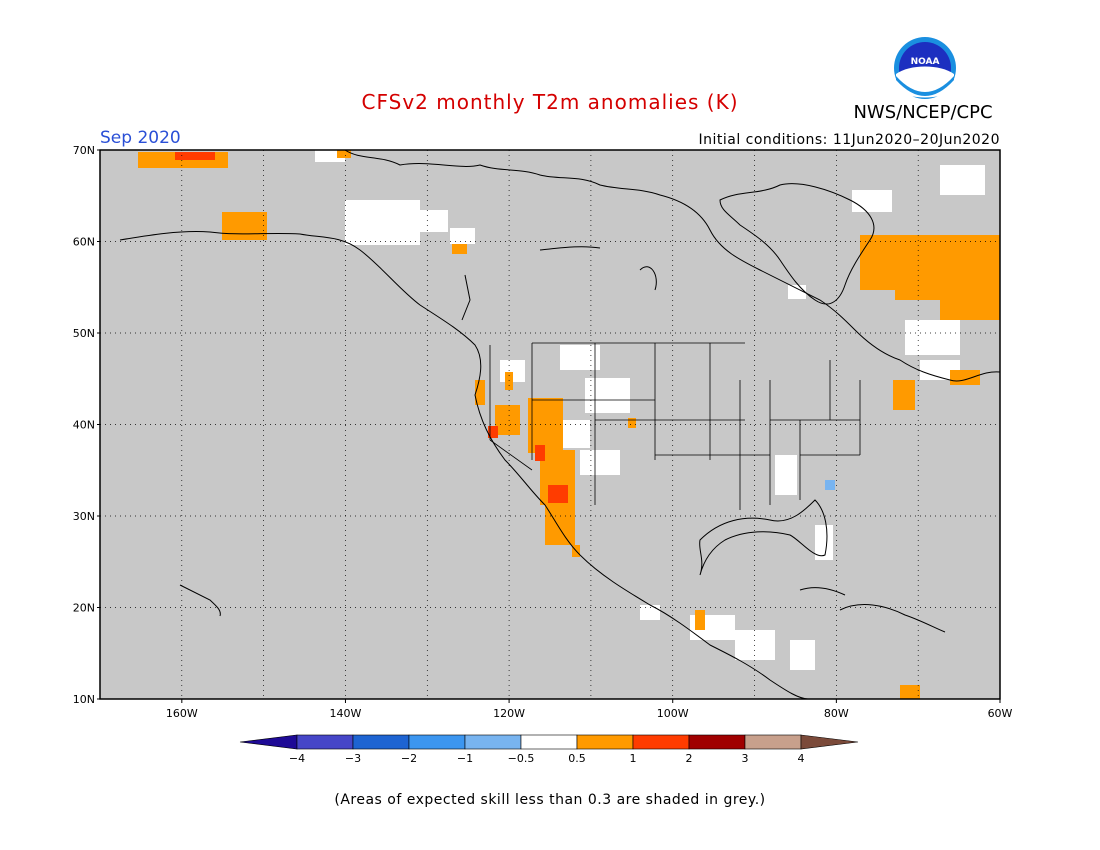 The image size is (1100, 850). What do you see at coordinates (84, 608) in the screenshot?
I see `lat-tick-label: 20N` at bounding box center [84, 608].